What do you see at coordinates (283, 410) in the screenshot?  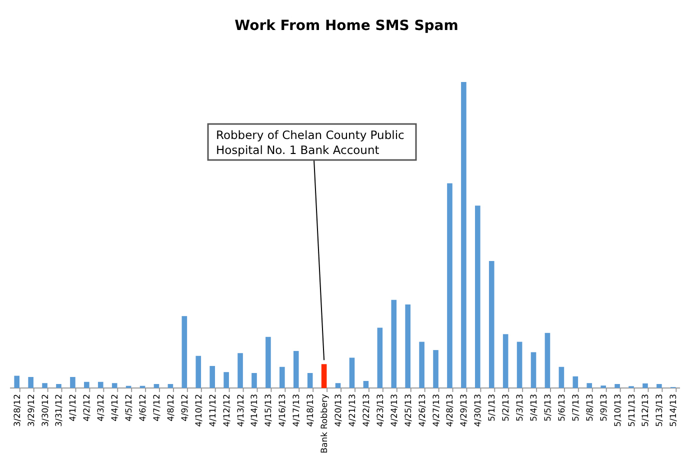 I see `x-tick-label: 4/16/13` at bounding box center [283, 410].